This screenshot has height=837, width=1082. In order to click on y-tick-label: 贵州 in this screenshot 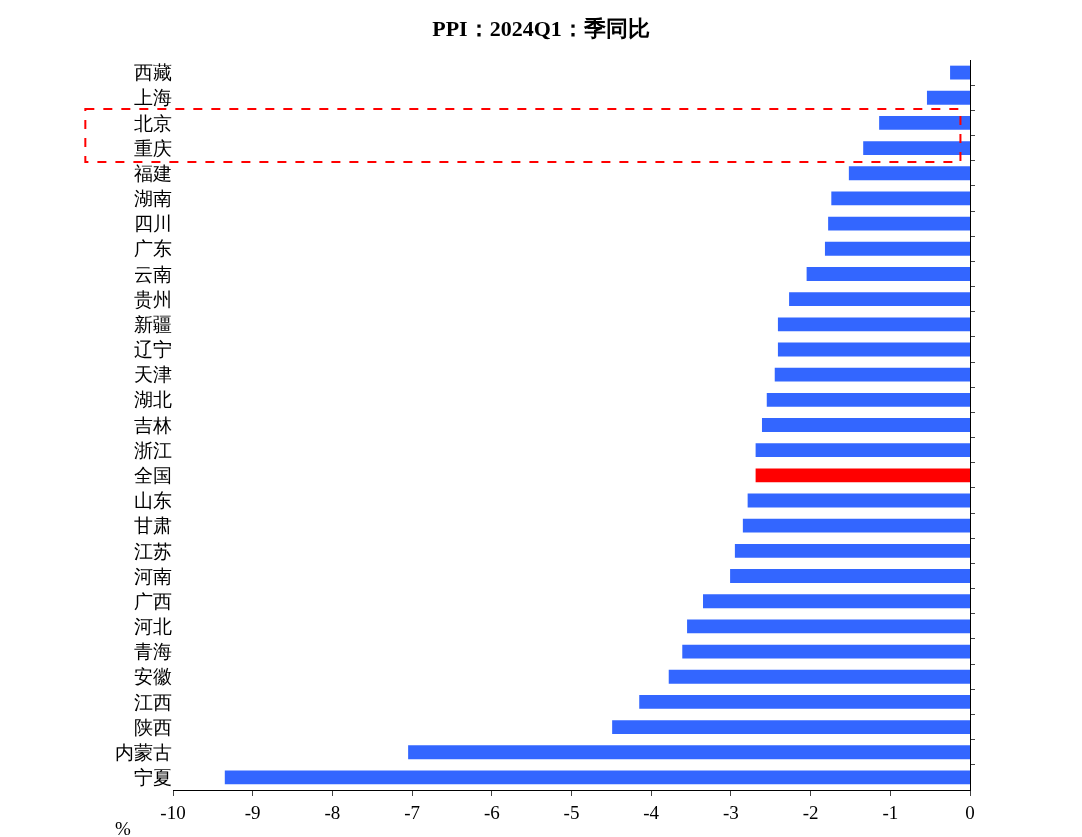, I will do `click(153, 299)`.